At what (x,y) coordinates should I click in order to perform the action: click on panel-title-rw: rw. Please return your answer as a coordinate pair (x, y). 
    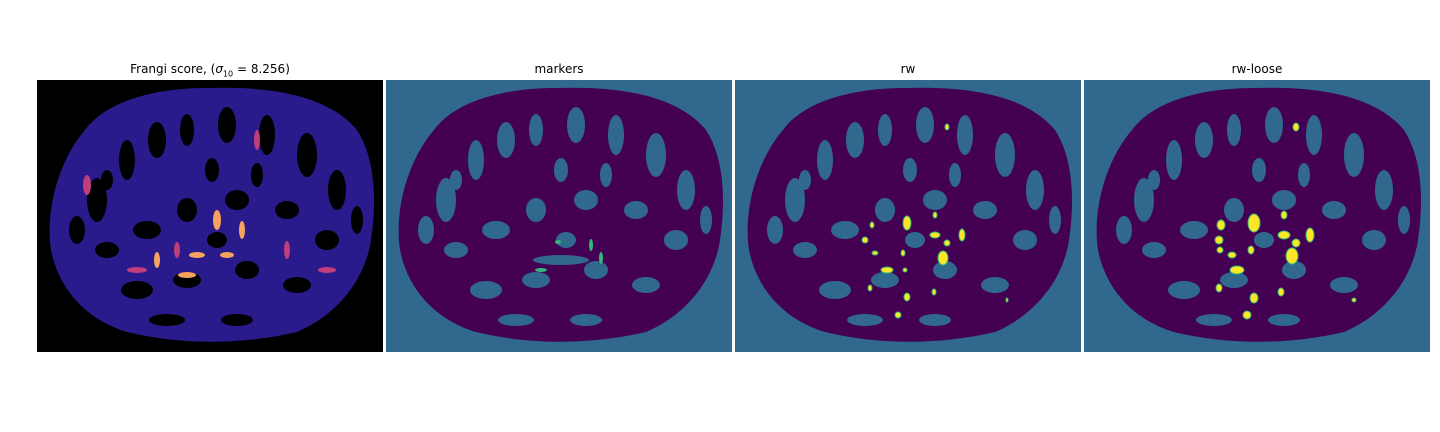
    Looking at the image, I should click on (908, 69).